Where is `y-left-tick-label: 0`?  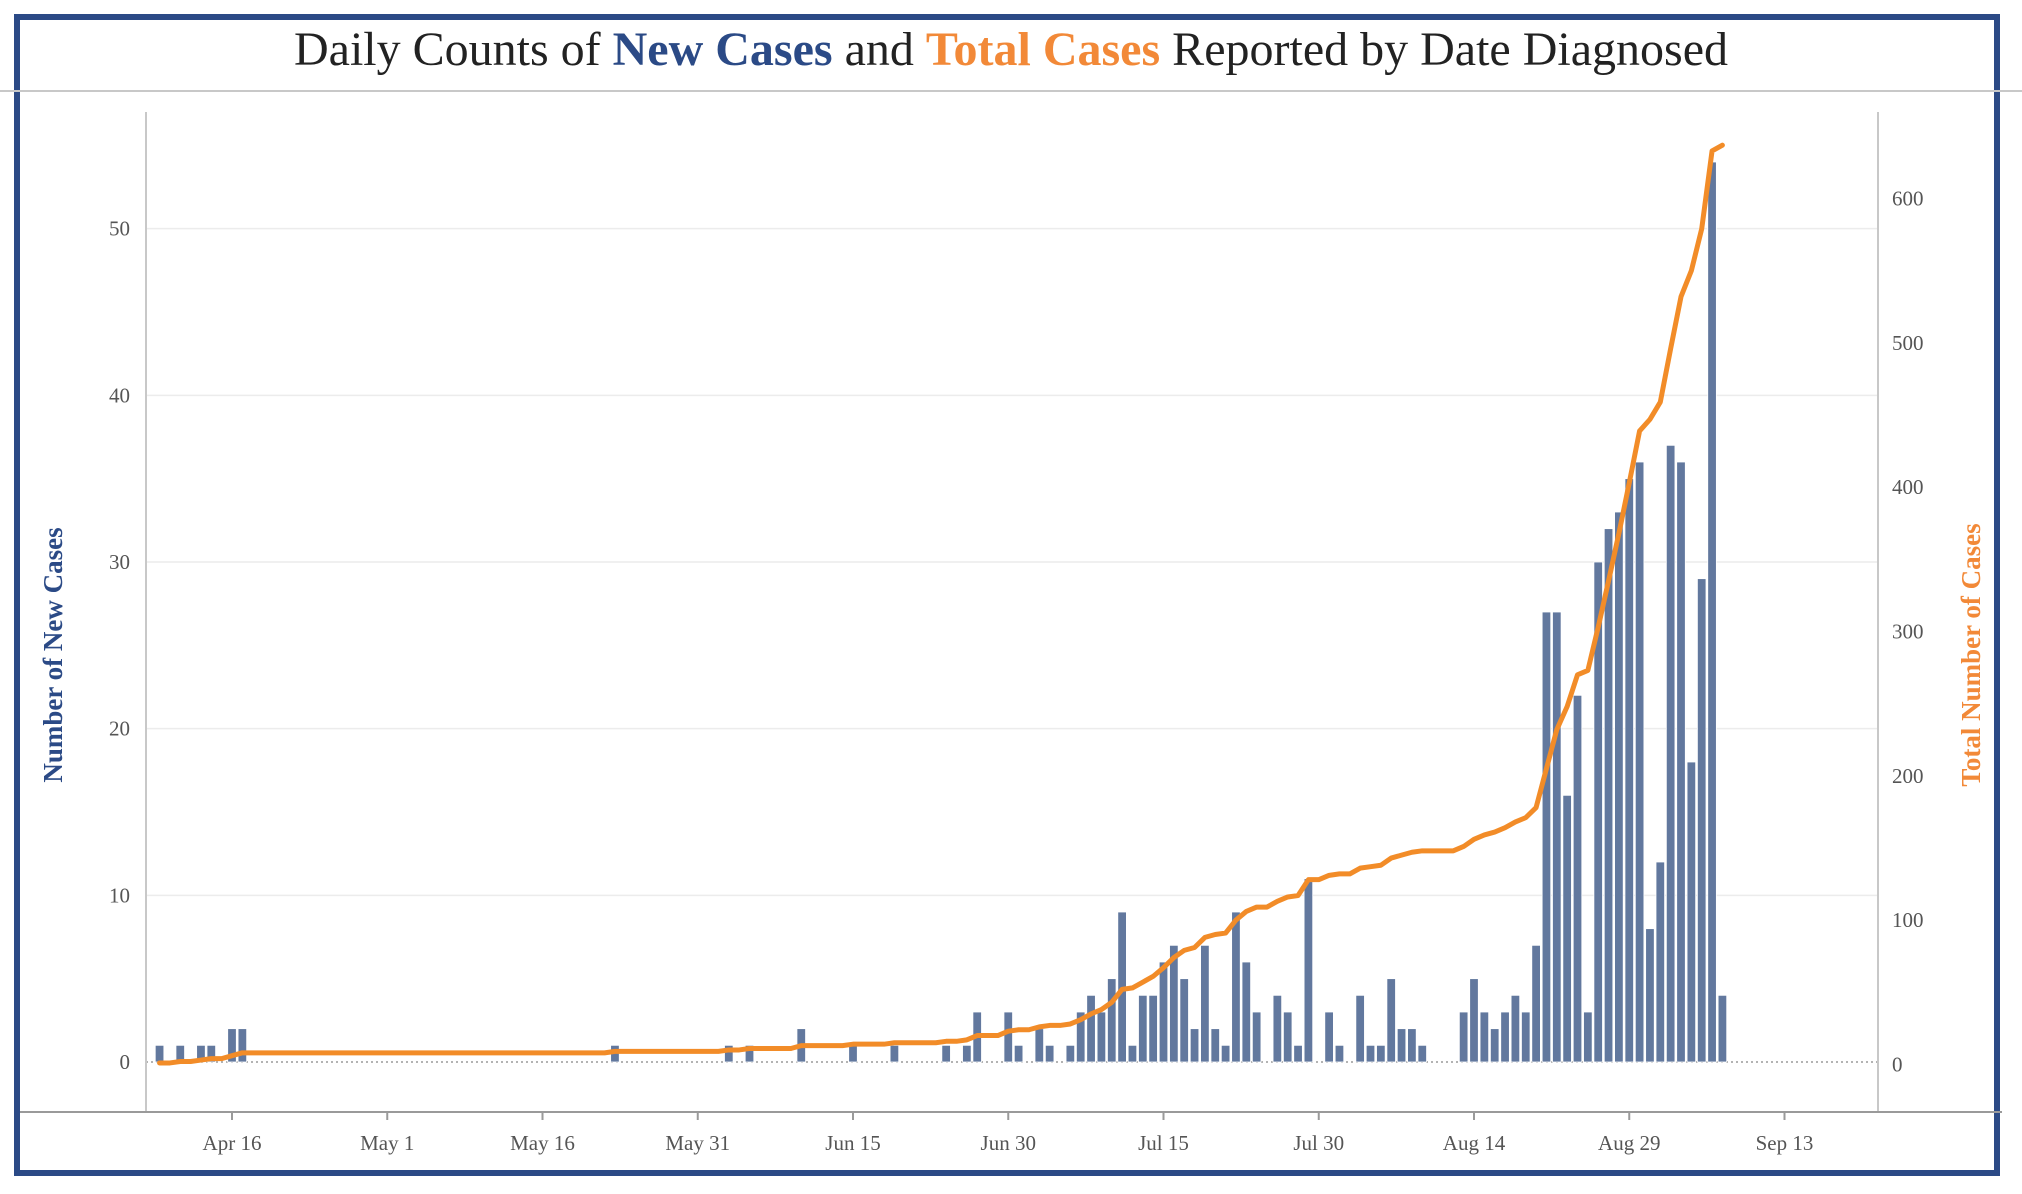 y-left-tick-label: 0 is located at coordinates (125, 1062).